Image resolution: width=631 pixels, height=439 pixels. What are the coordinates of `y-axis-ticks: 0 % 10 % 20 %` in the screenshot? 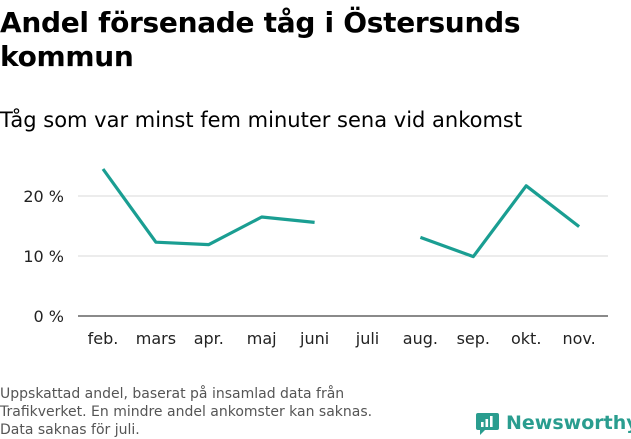 It's located at (43, 256).